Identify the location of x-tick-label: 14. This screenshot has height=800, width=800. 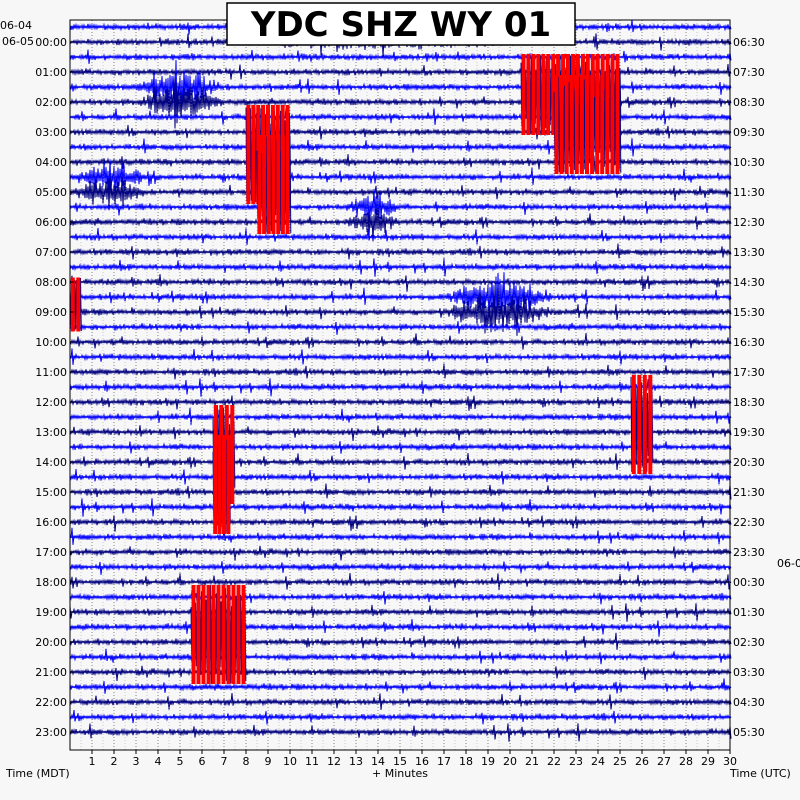
(378, 761).